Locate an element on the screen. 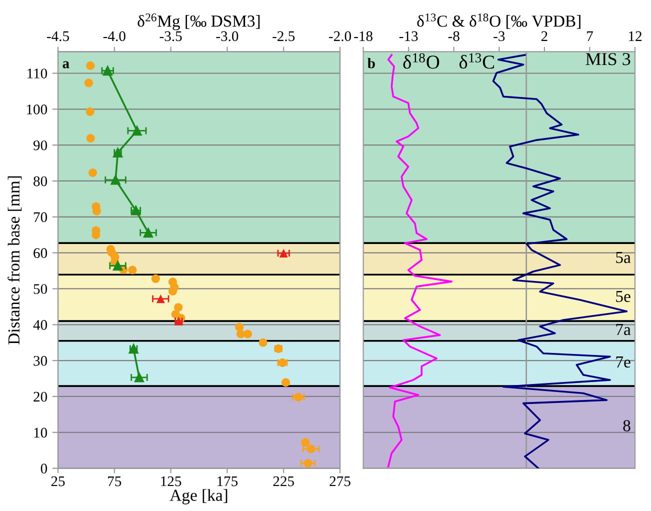 The width and height of the screenshot is (651, 511). y-tick-label: 10 is located at coordinates (41, 433).